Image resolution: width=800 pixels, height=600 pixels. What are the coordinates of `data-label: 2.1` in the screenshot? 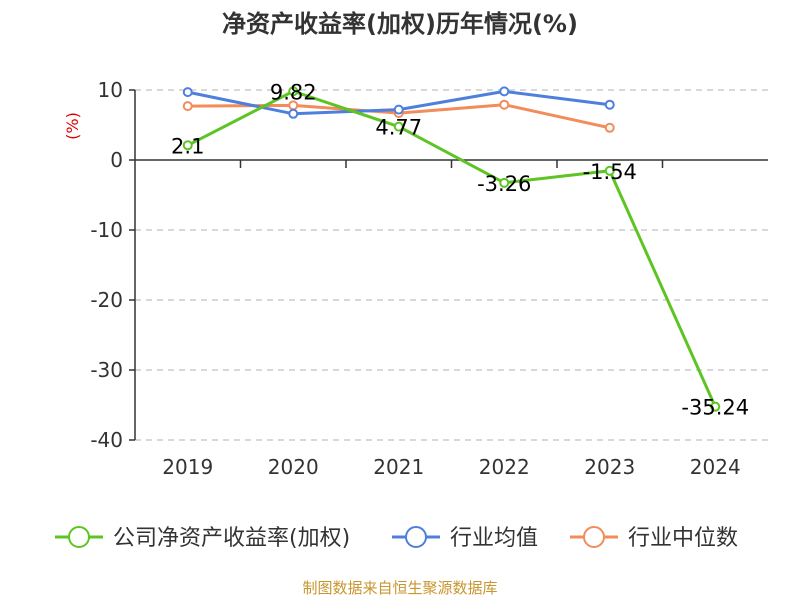 It's located at (187, 146).